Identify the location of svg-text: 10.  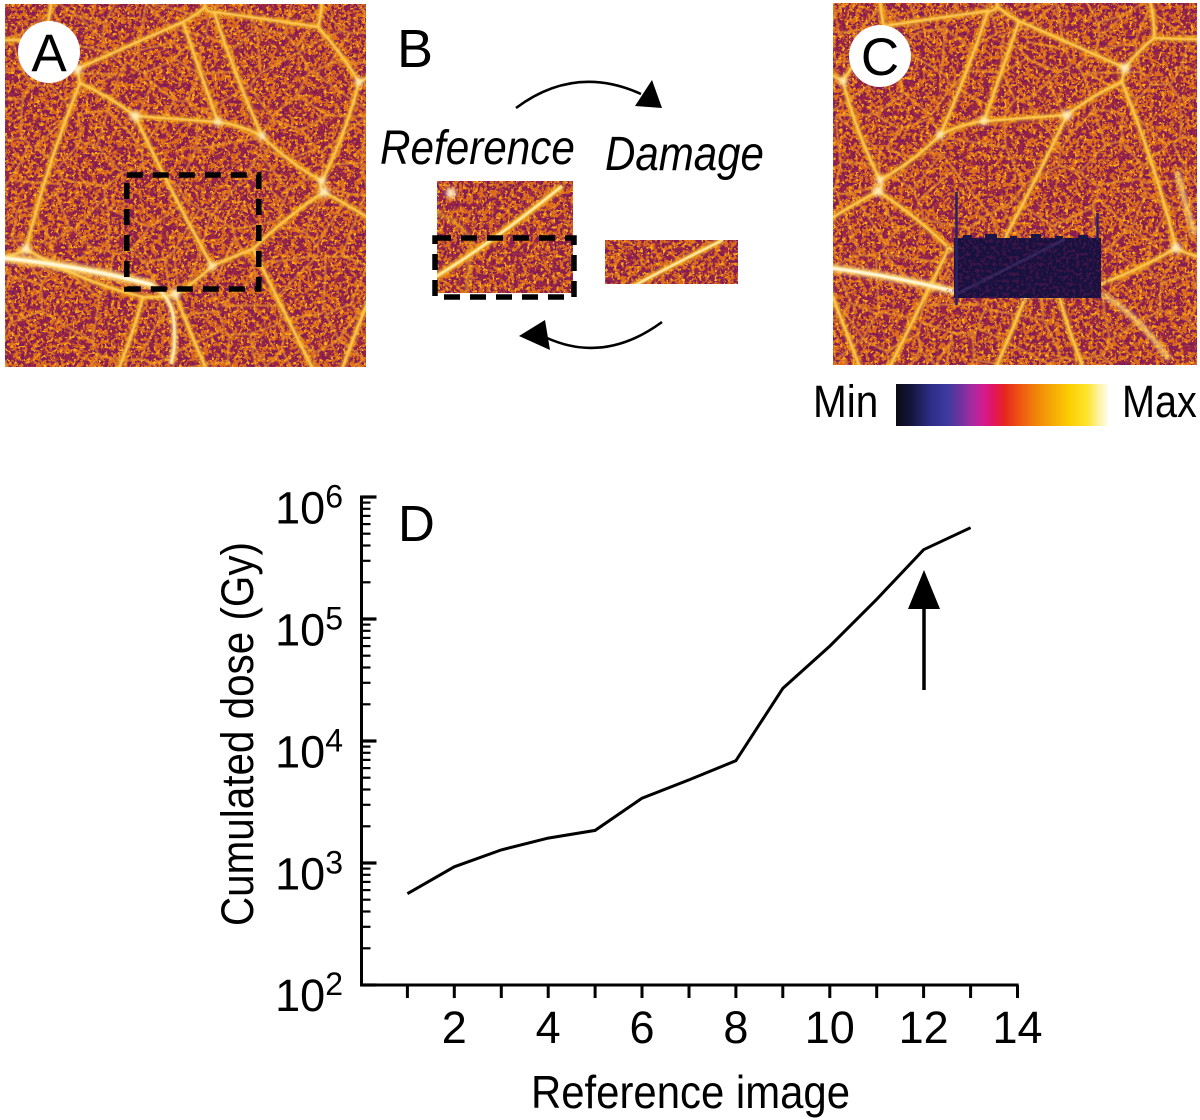
(830, 1027).